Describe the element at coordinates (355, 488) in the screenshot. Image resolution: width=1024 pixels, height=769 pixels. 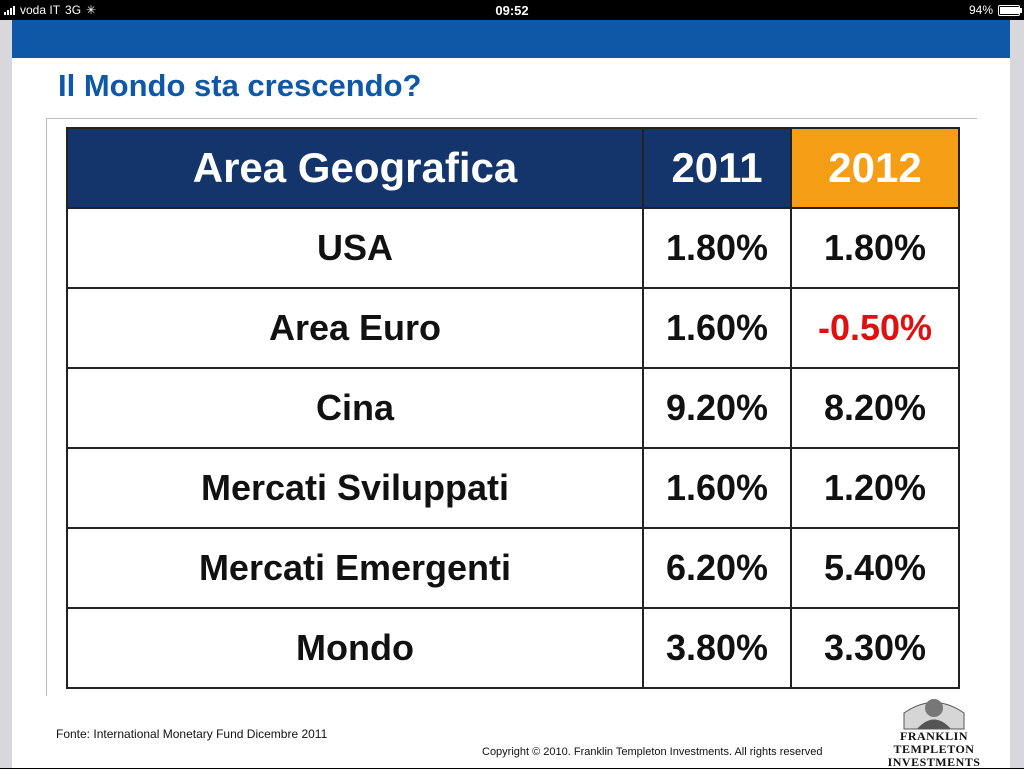
I see `area-cell: Mercati Sviluppati` at that location.